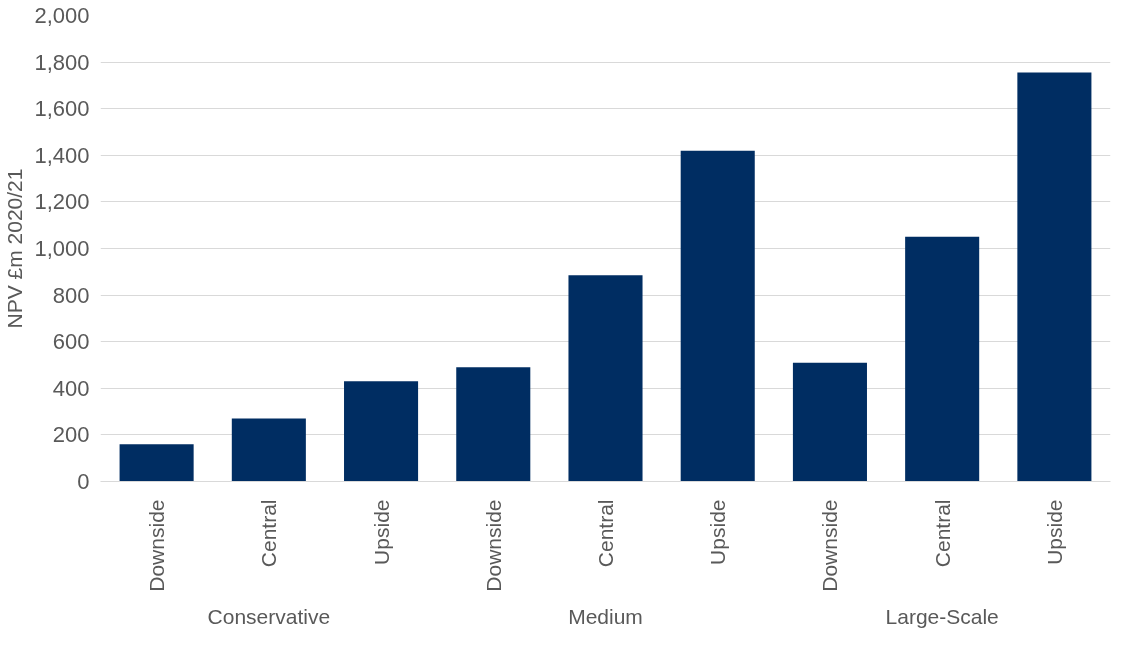  I want to click on text: Conservative, so click(269, 616).